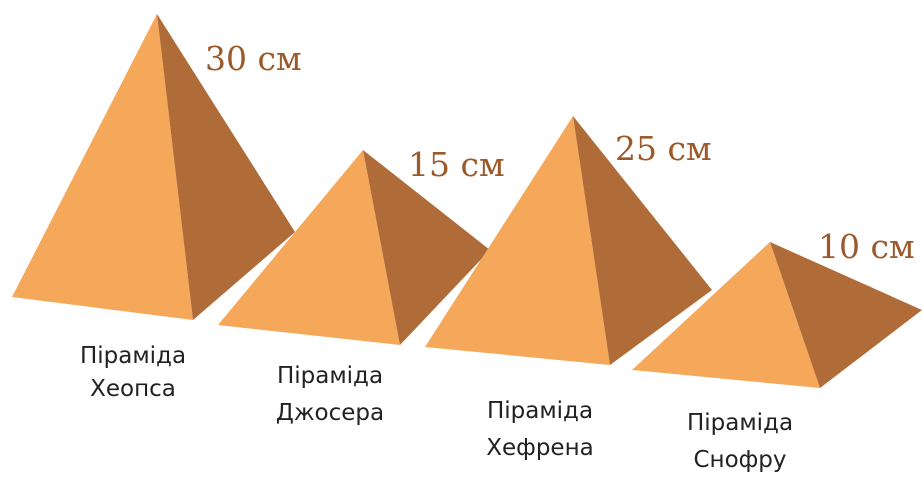 This screenshot has width=923, height=479. What do you see at coordinates (739, 460) in the screenshot?
I see `pyramid-name: Снофру` at bounding box center [739, 460].